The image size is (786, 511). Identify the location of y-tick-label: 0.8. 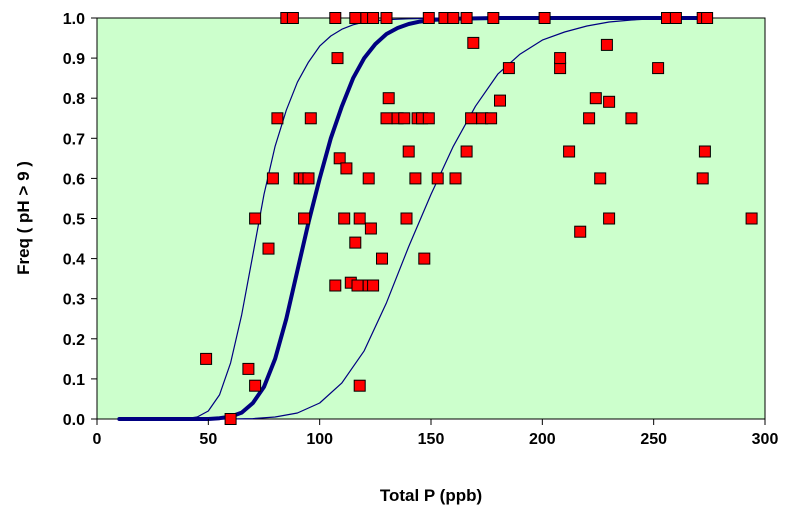
(74, 99).